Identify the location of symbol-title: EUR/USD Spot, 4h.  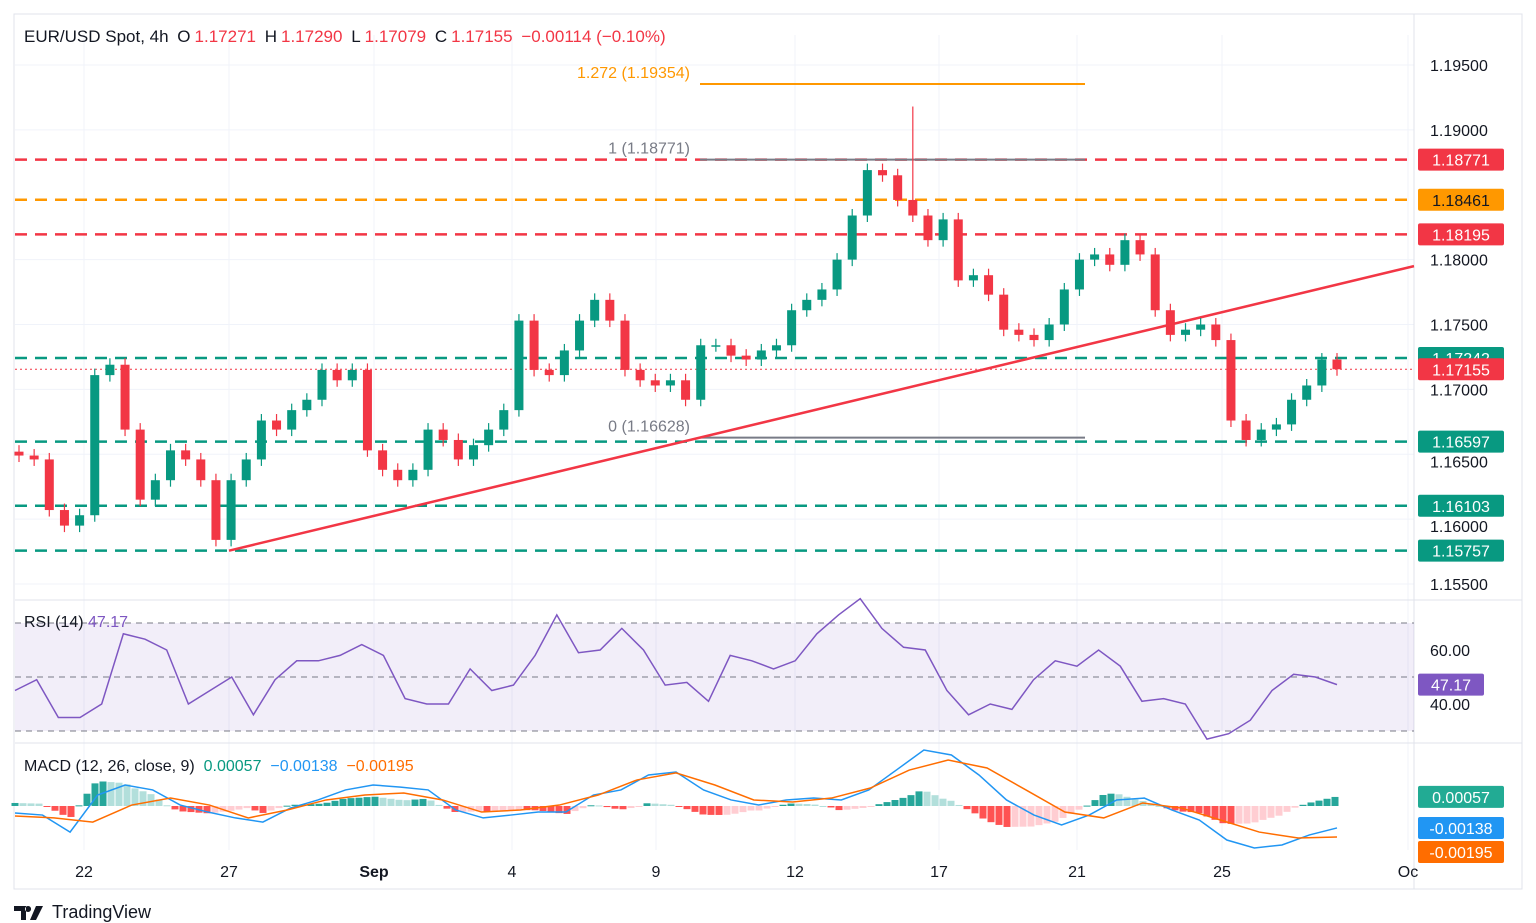
(96, 36).